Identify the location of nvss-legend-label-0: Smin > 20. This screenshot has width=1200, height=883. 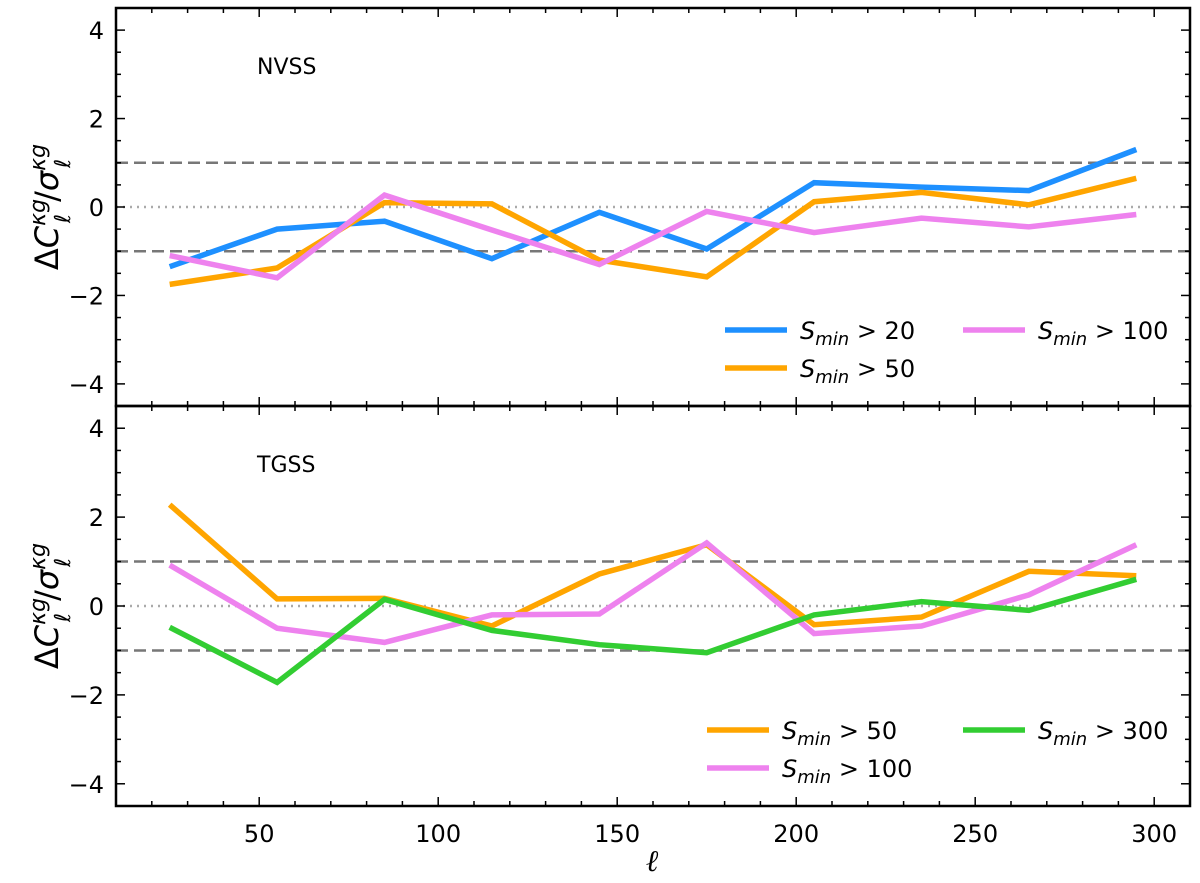
(857, 333).